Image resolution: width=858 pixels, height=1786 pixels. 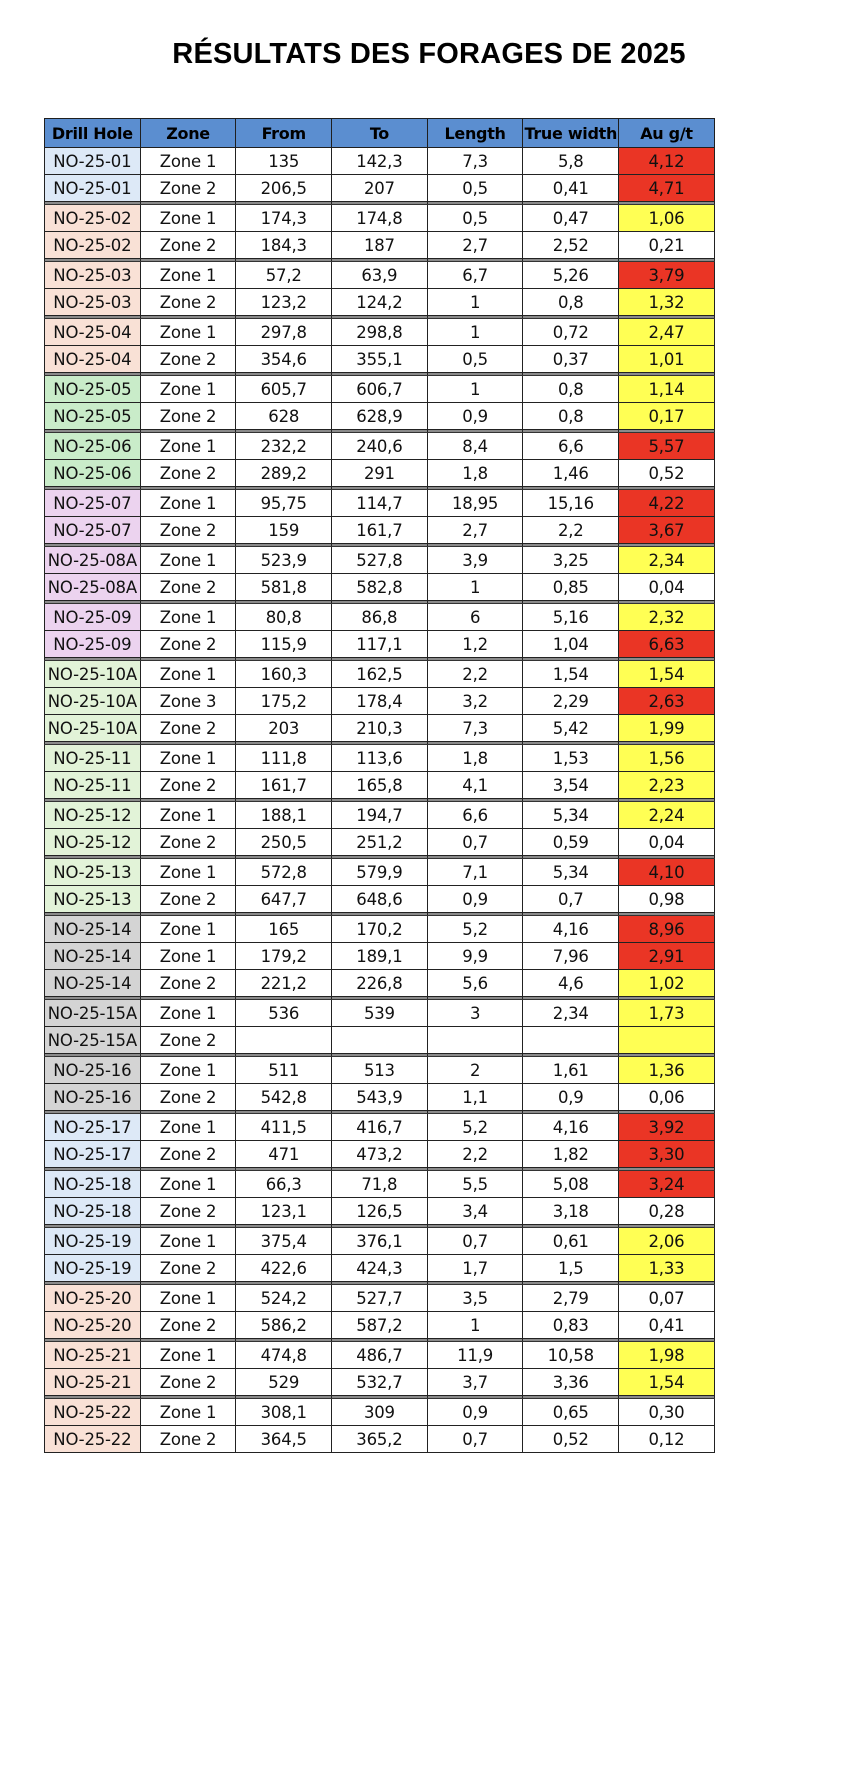 I want to click on length-cell: 6,7, so click(x=475, y=275).